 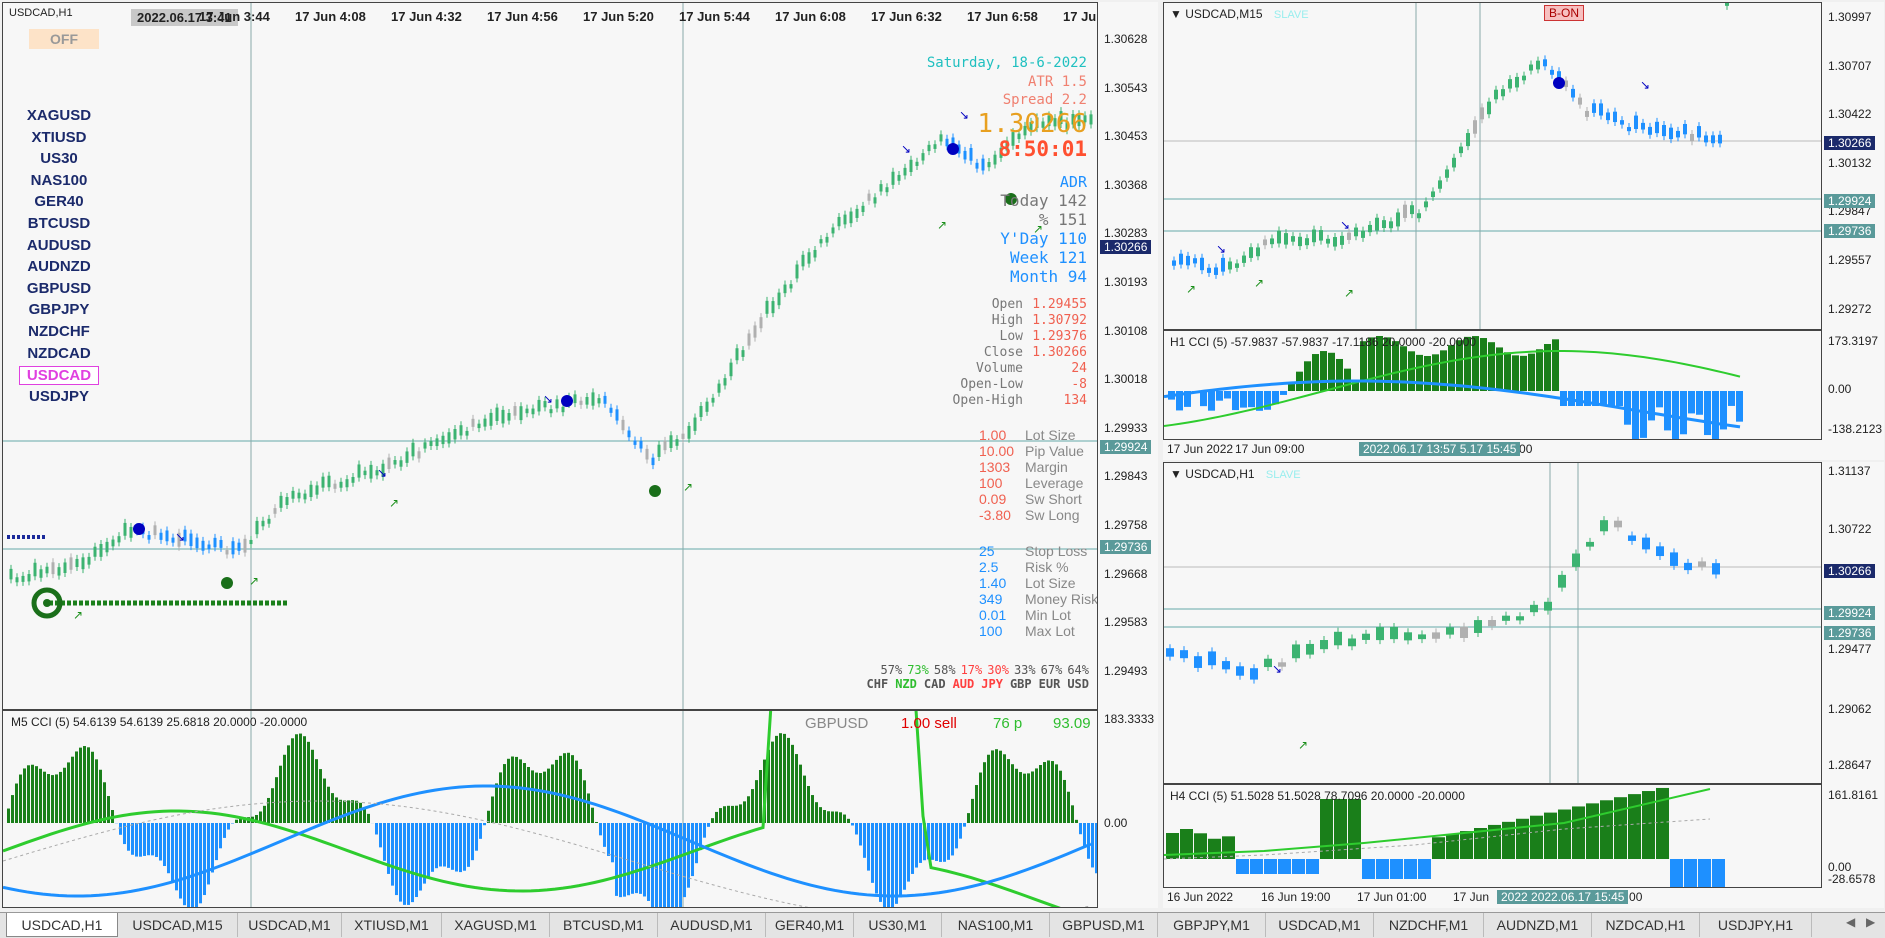 What do you see at coordinates (59, 223) in the screenshot?
I see `symbol-button-btcusd: BTCUSD` at bounding box center [59, 223].